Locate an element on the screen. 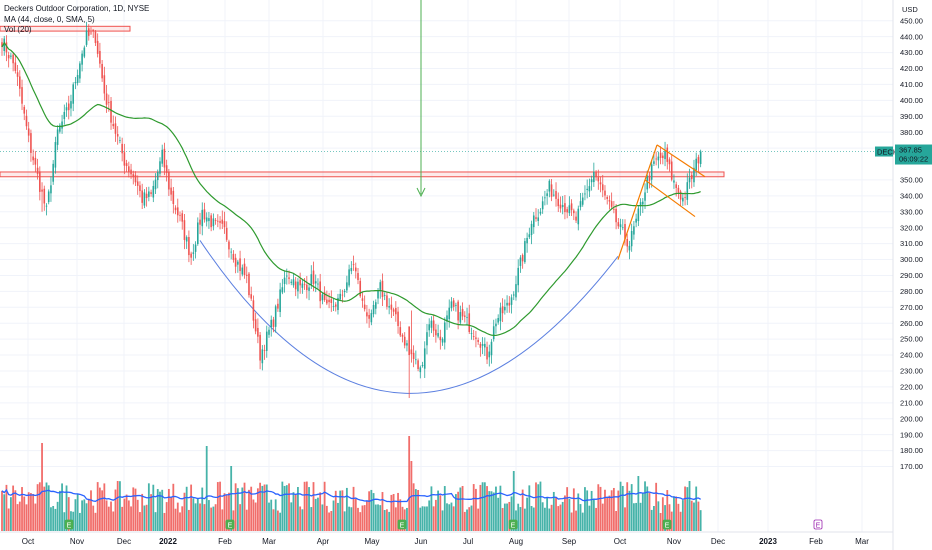 This screenshot has height=550, width=932. legend-ma: MA (44, close, 0, SMA, 5) is located at coordinates (49, 19).